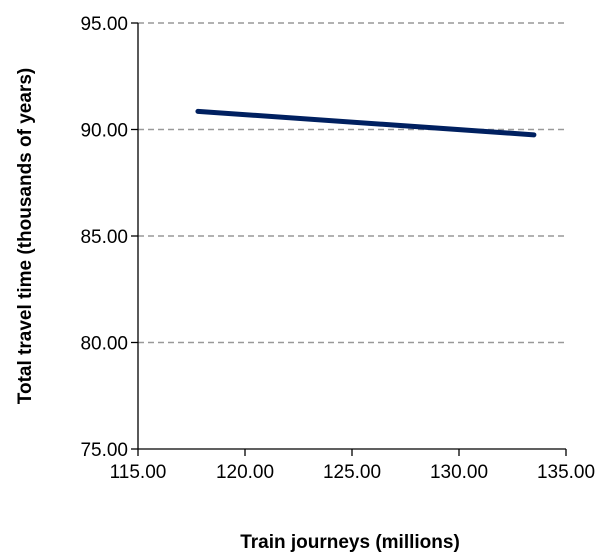 The width and height of the screenshot is (603, 559). I want to click on series-layer, so click(366, 123).